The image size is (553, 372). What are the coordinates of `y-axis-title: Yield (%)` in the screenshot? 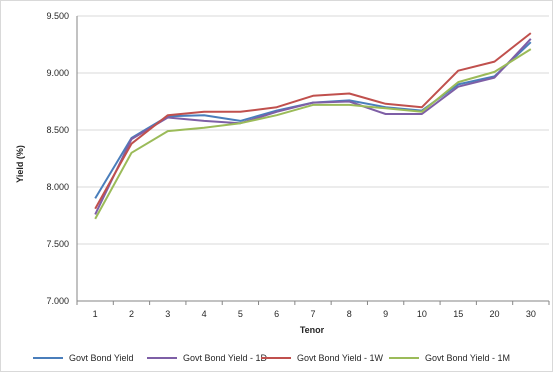 It's located at (20, 164).